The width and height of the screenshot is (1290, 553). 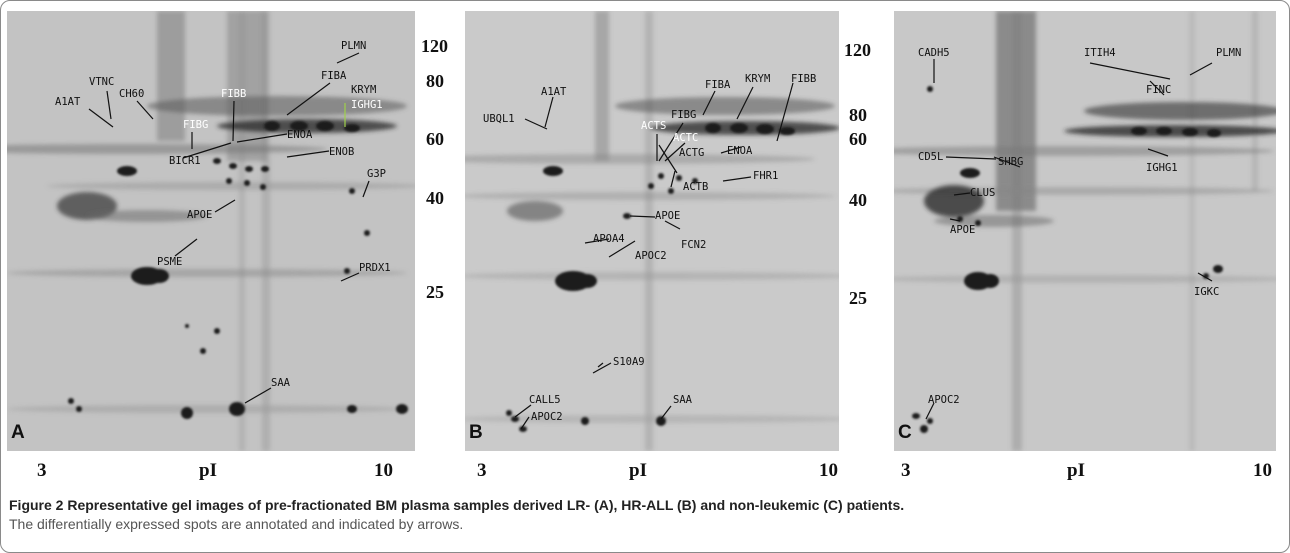 I want to click on axis-min-c: 3, so click(x=906, y=470).